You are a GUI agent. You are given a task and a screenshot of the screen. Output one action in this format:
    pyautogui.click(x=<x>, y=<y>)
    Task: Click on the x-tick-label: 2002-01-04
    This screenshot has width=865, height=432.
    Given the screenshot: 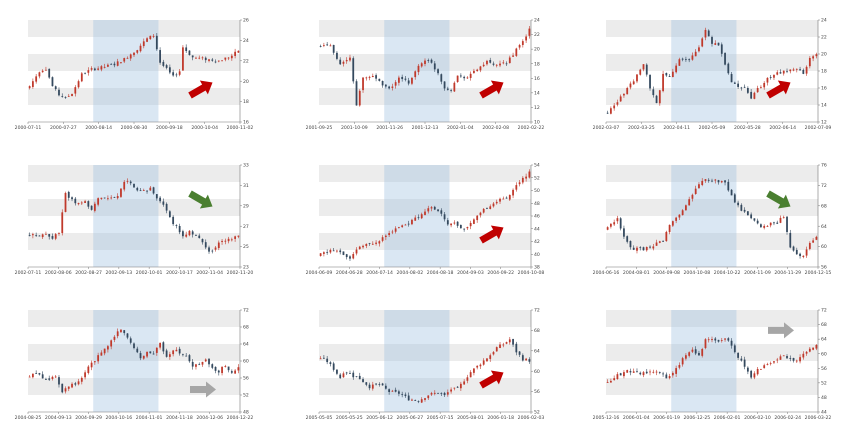 What is the action you would take?
    pyautogui.click(x=460, y=128)
    